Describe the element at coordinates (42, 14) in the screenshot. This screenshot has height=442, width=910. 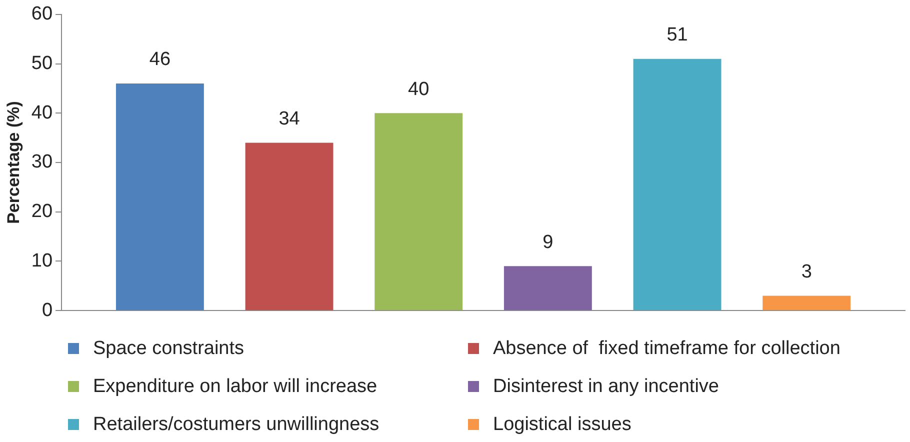
I see `y-tick-label: 60` at that location.